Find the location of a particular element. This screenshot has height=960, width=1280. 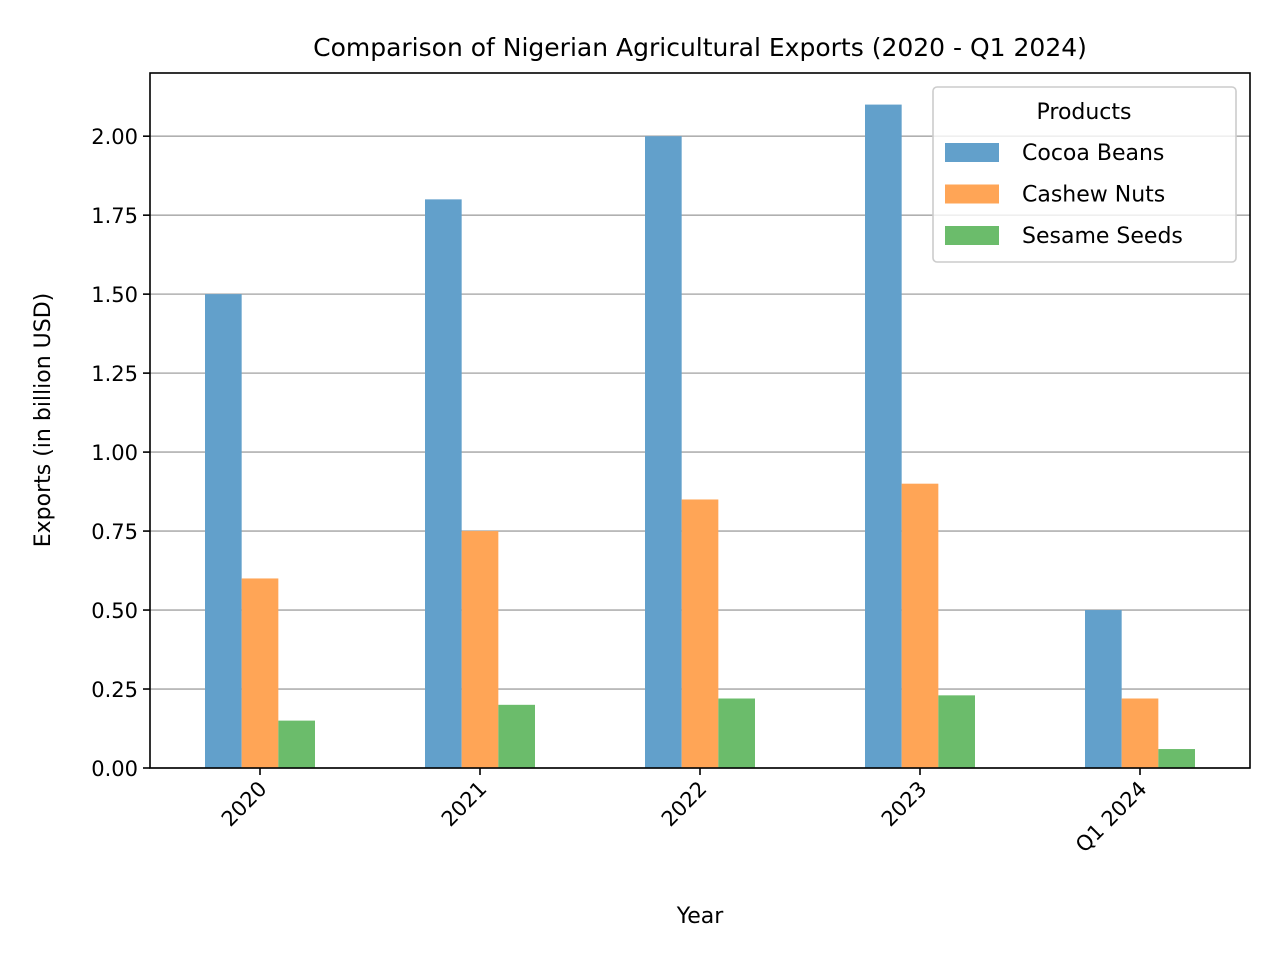

y-tick-label: 0.25 is located at coordinates (114, 690).